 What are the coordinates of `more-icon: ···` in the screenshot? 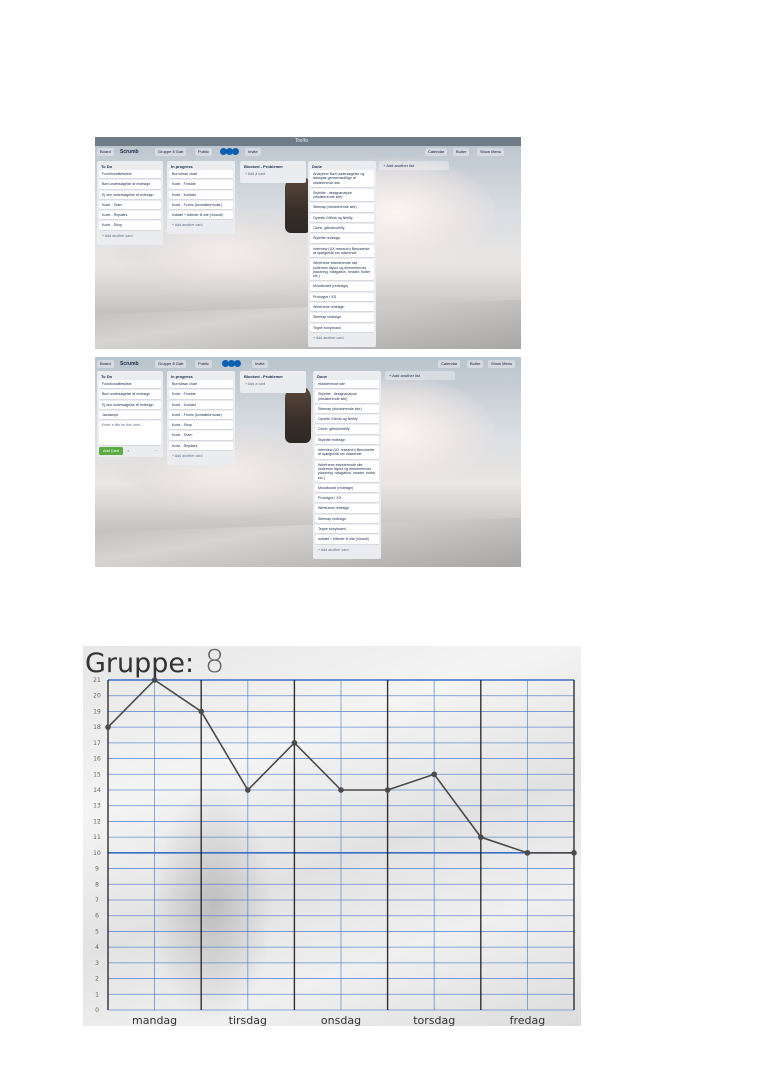 It's located at (156, 451).